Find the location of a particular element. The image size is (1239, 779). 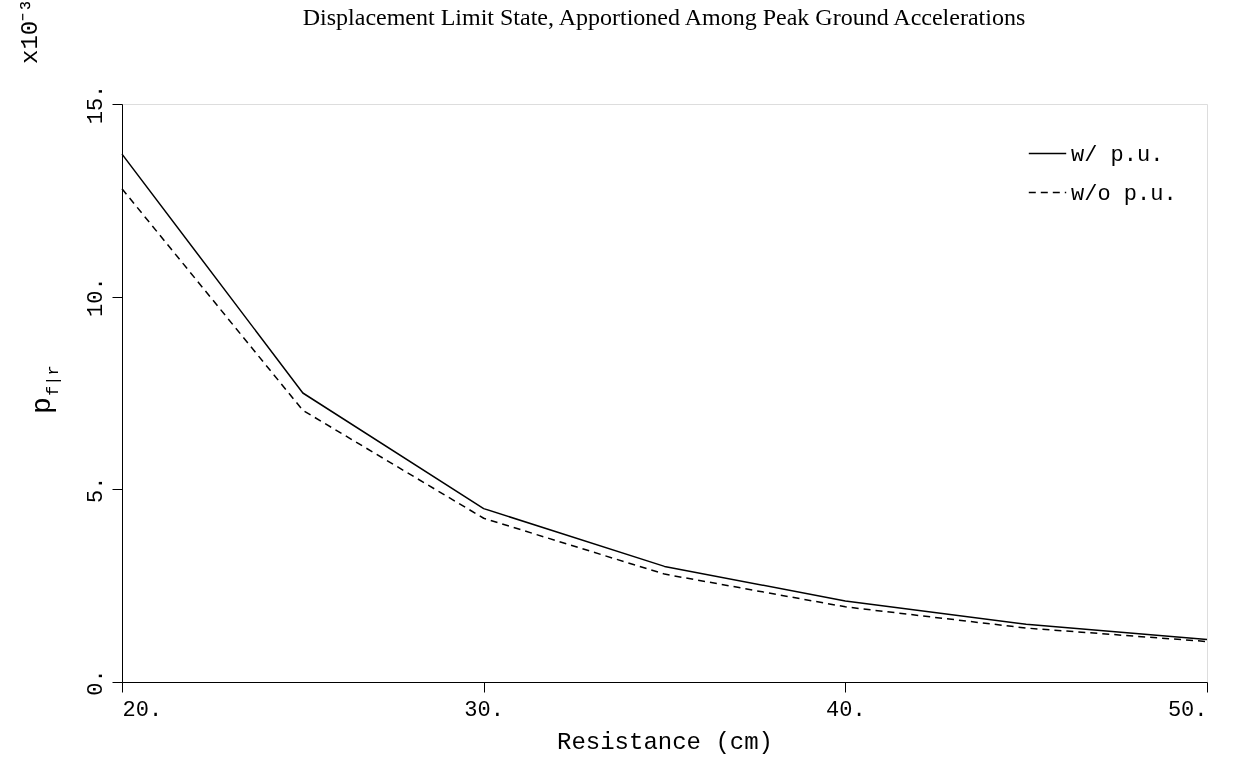

text: x10⁻³ is located at coordinates (30, 32).